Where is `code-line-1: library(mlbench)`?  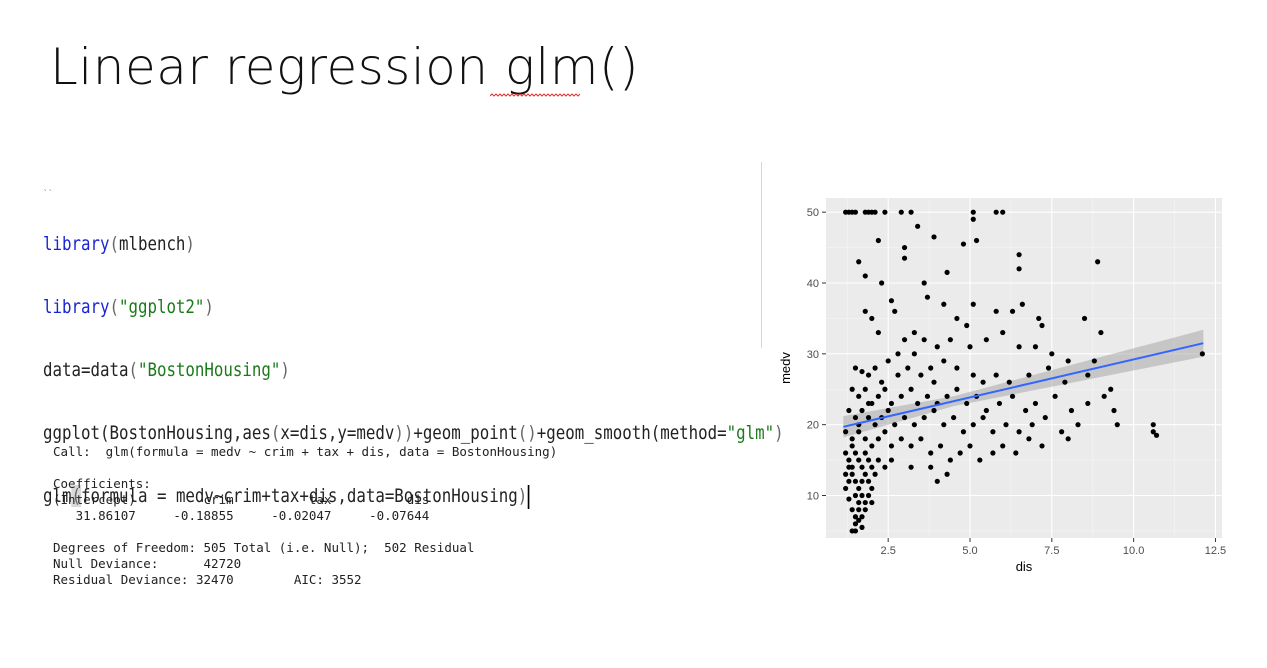
code-line-1: library(mlbench) is located at coordinates (119, 244).